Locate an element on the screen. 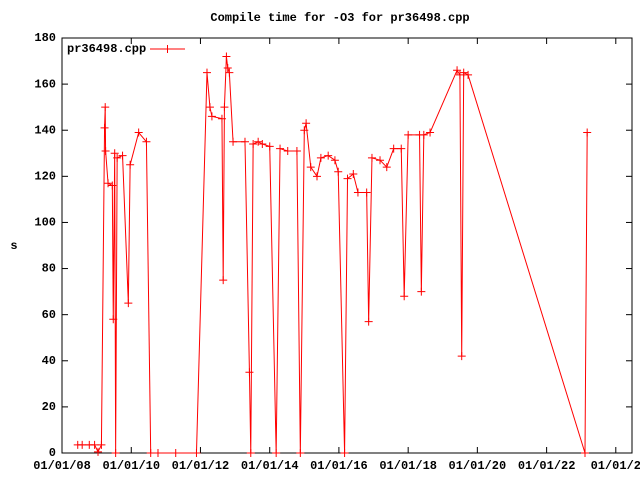 Image resolution: width=640 pixels, height=480 pixels. y-tick-label: 80 is located at coordinates (49, 269).